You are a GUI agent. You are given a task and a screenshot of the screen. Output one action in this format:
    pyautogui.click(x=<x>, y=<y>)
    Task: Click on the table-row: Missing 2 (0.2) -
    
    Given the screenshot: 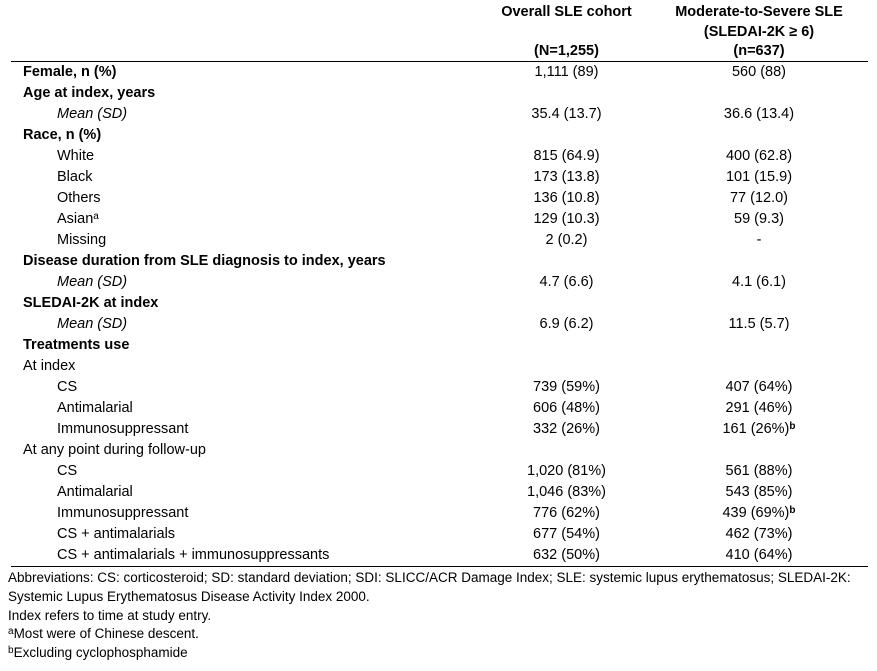 What is the action you would take?
    pyautogui.click(x=439, y=240)
    